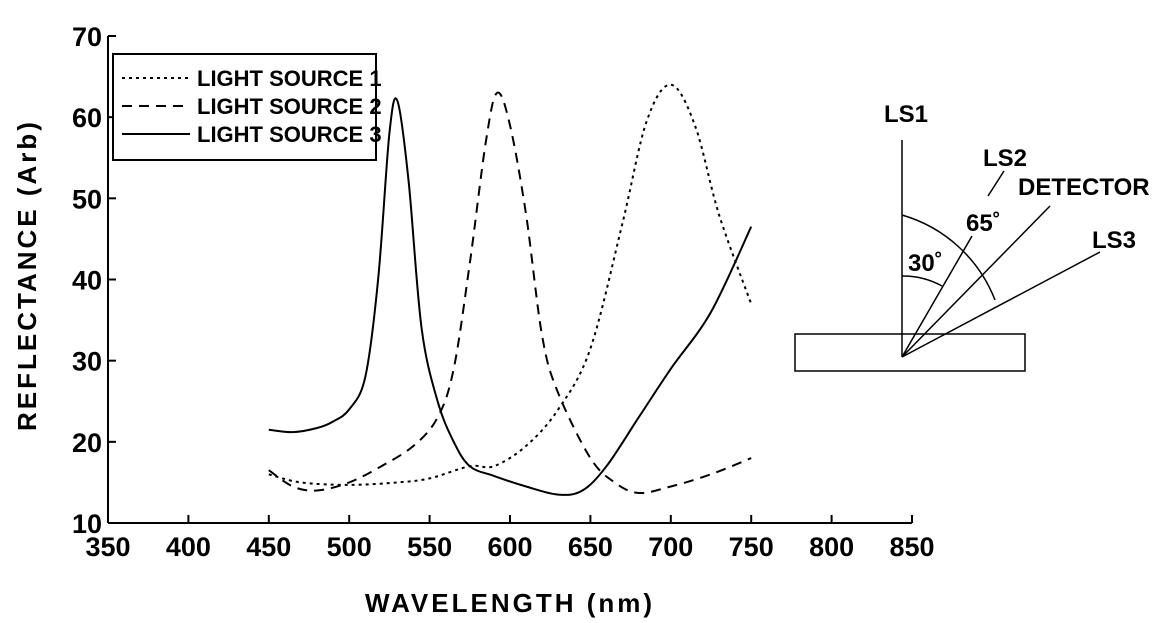 The height and width of the screenshot is (623, 1164). What do you see at coordinates (188, 547) in the screenshot?
I see `x-tick-label: 400` at bounding box center [188, 547].